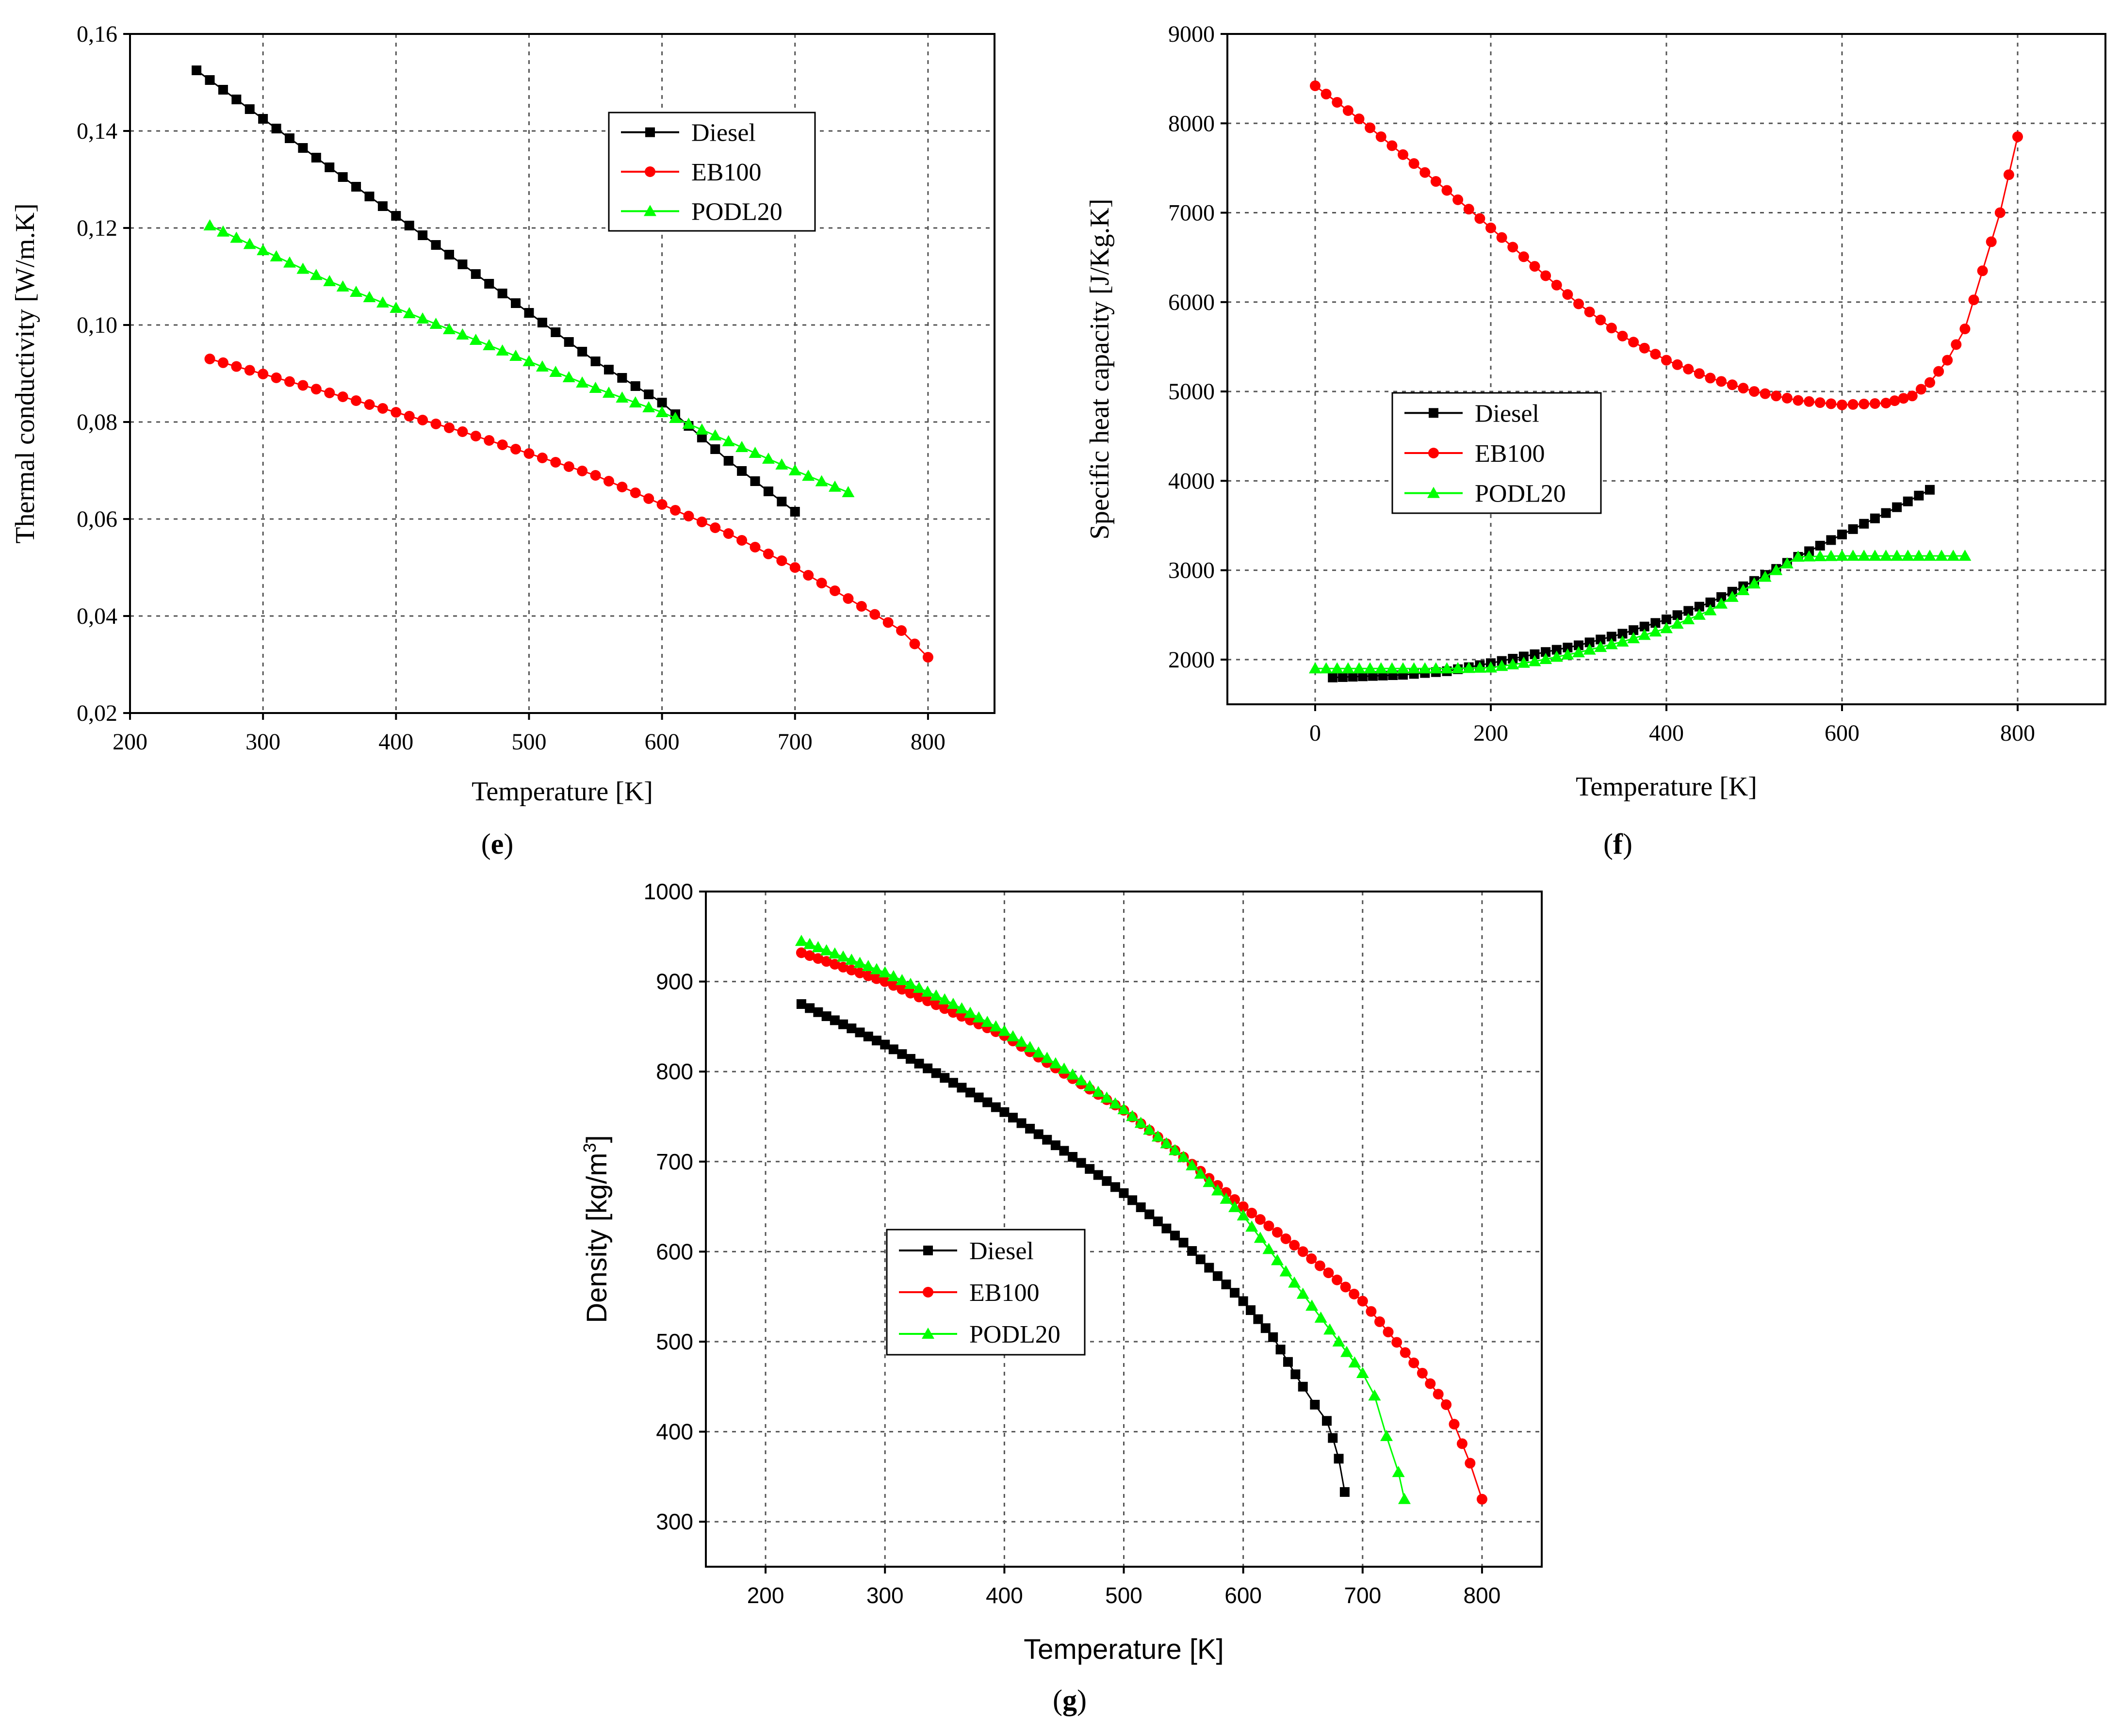 The width and height of the screenshot is (2120, 1736). What do you see at coordinates (497, 844) in the screenshot?
I see `panel-caption: (e)` at bounding box center [497, 844].